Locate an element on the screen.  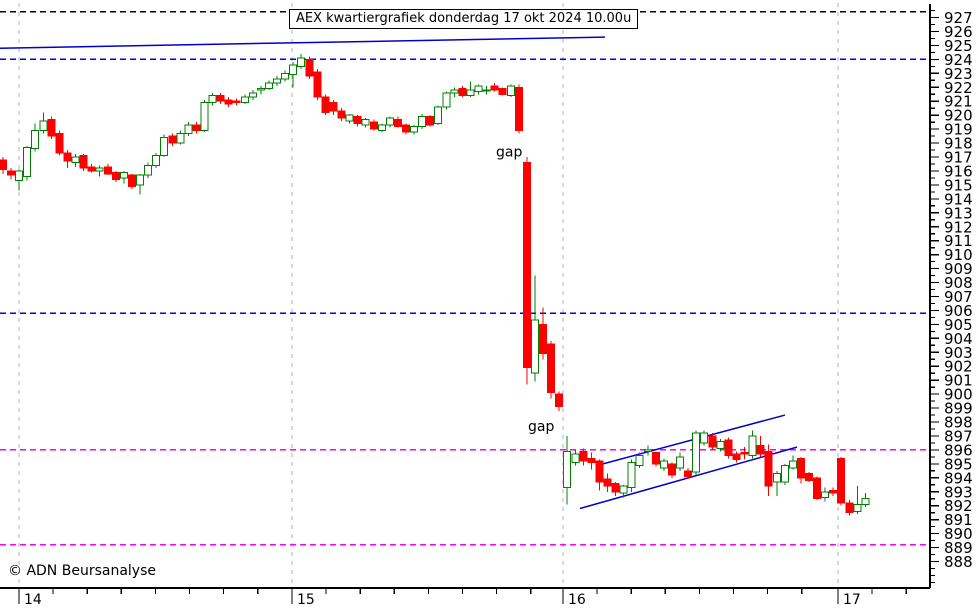
y-axis-label: 921 is located at coordinates (958, 102).